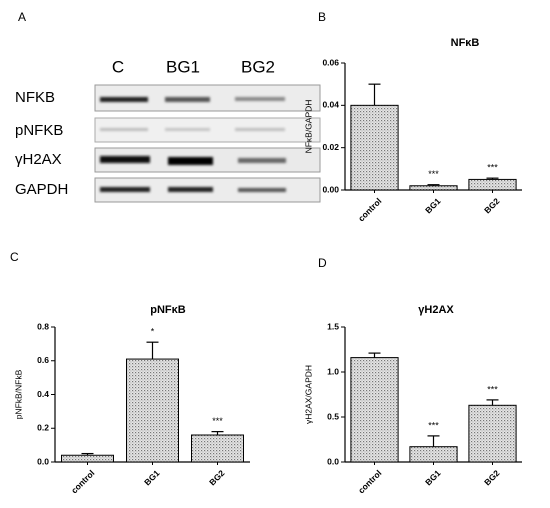  Describe the element at coordinates (168, 310) in the screenshot. I see `chart-title: pNFκB` at that location.